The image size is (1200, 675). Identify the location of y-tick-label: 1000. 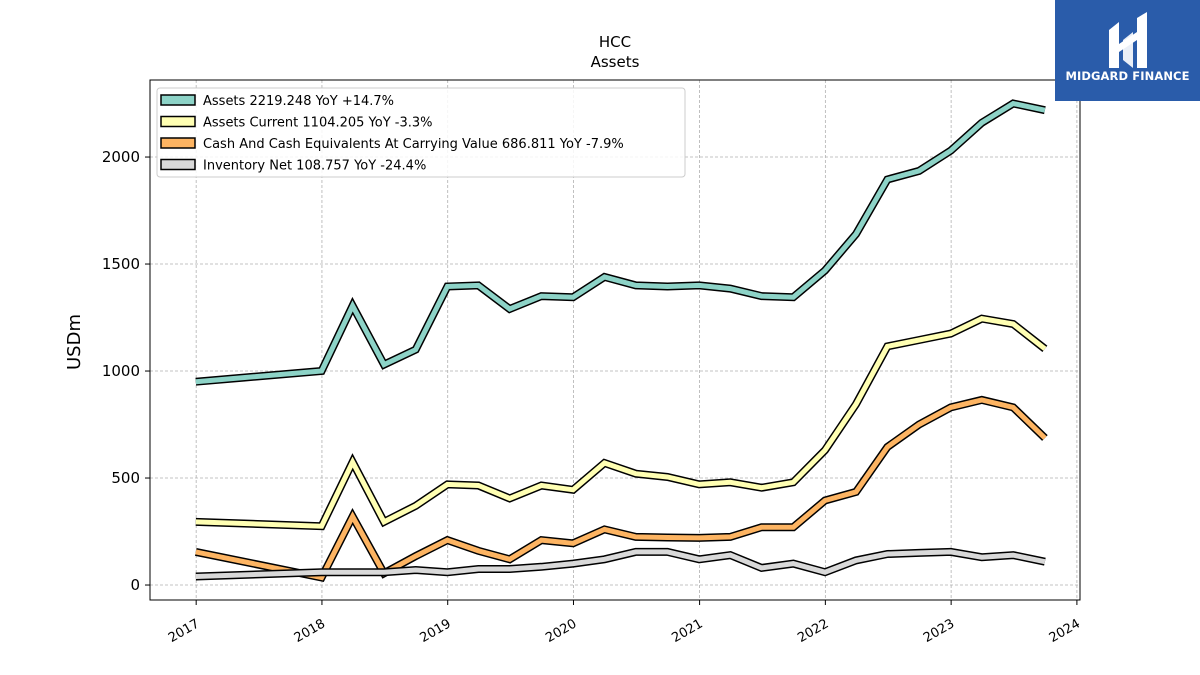
(121, 371).